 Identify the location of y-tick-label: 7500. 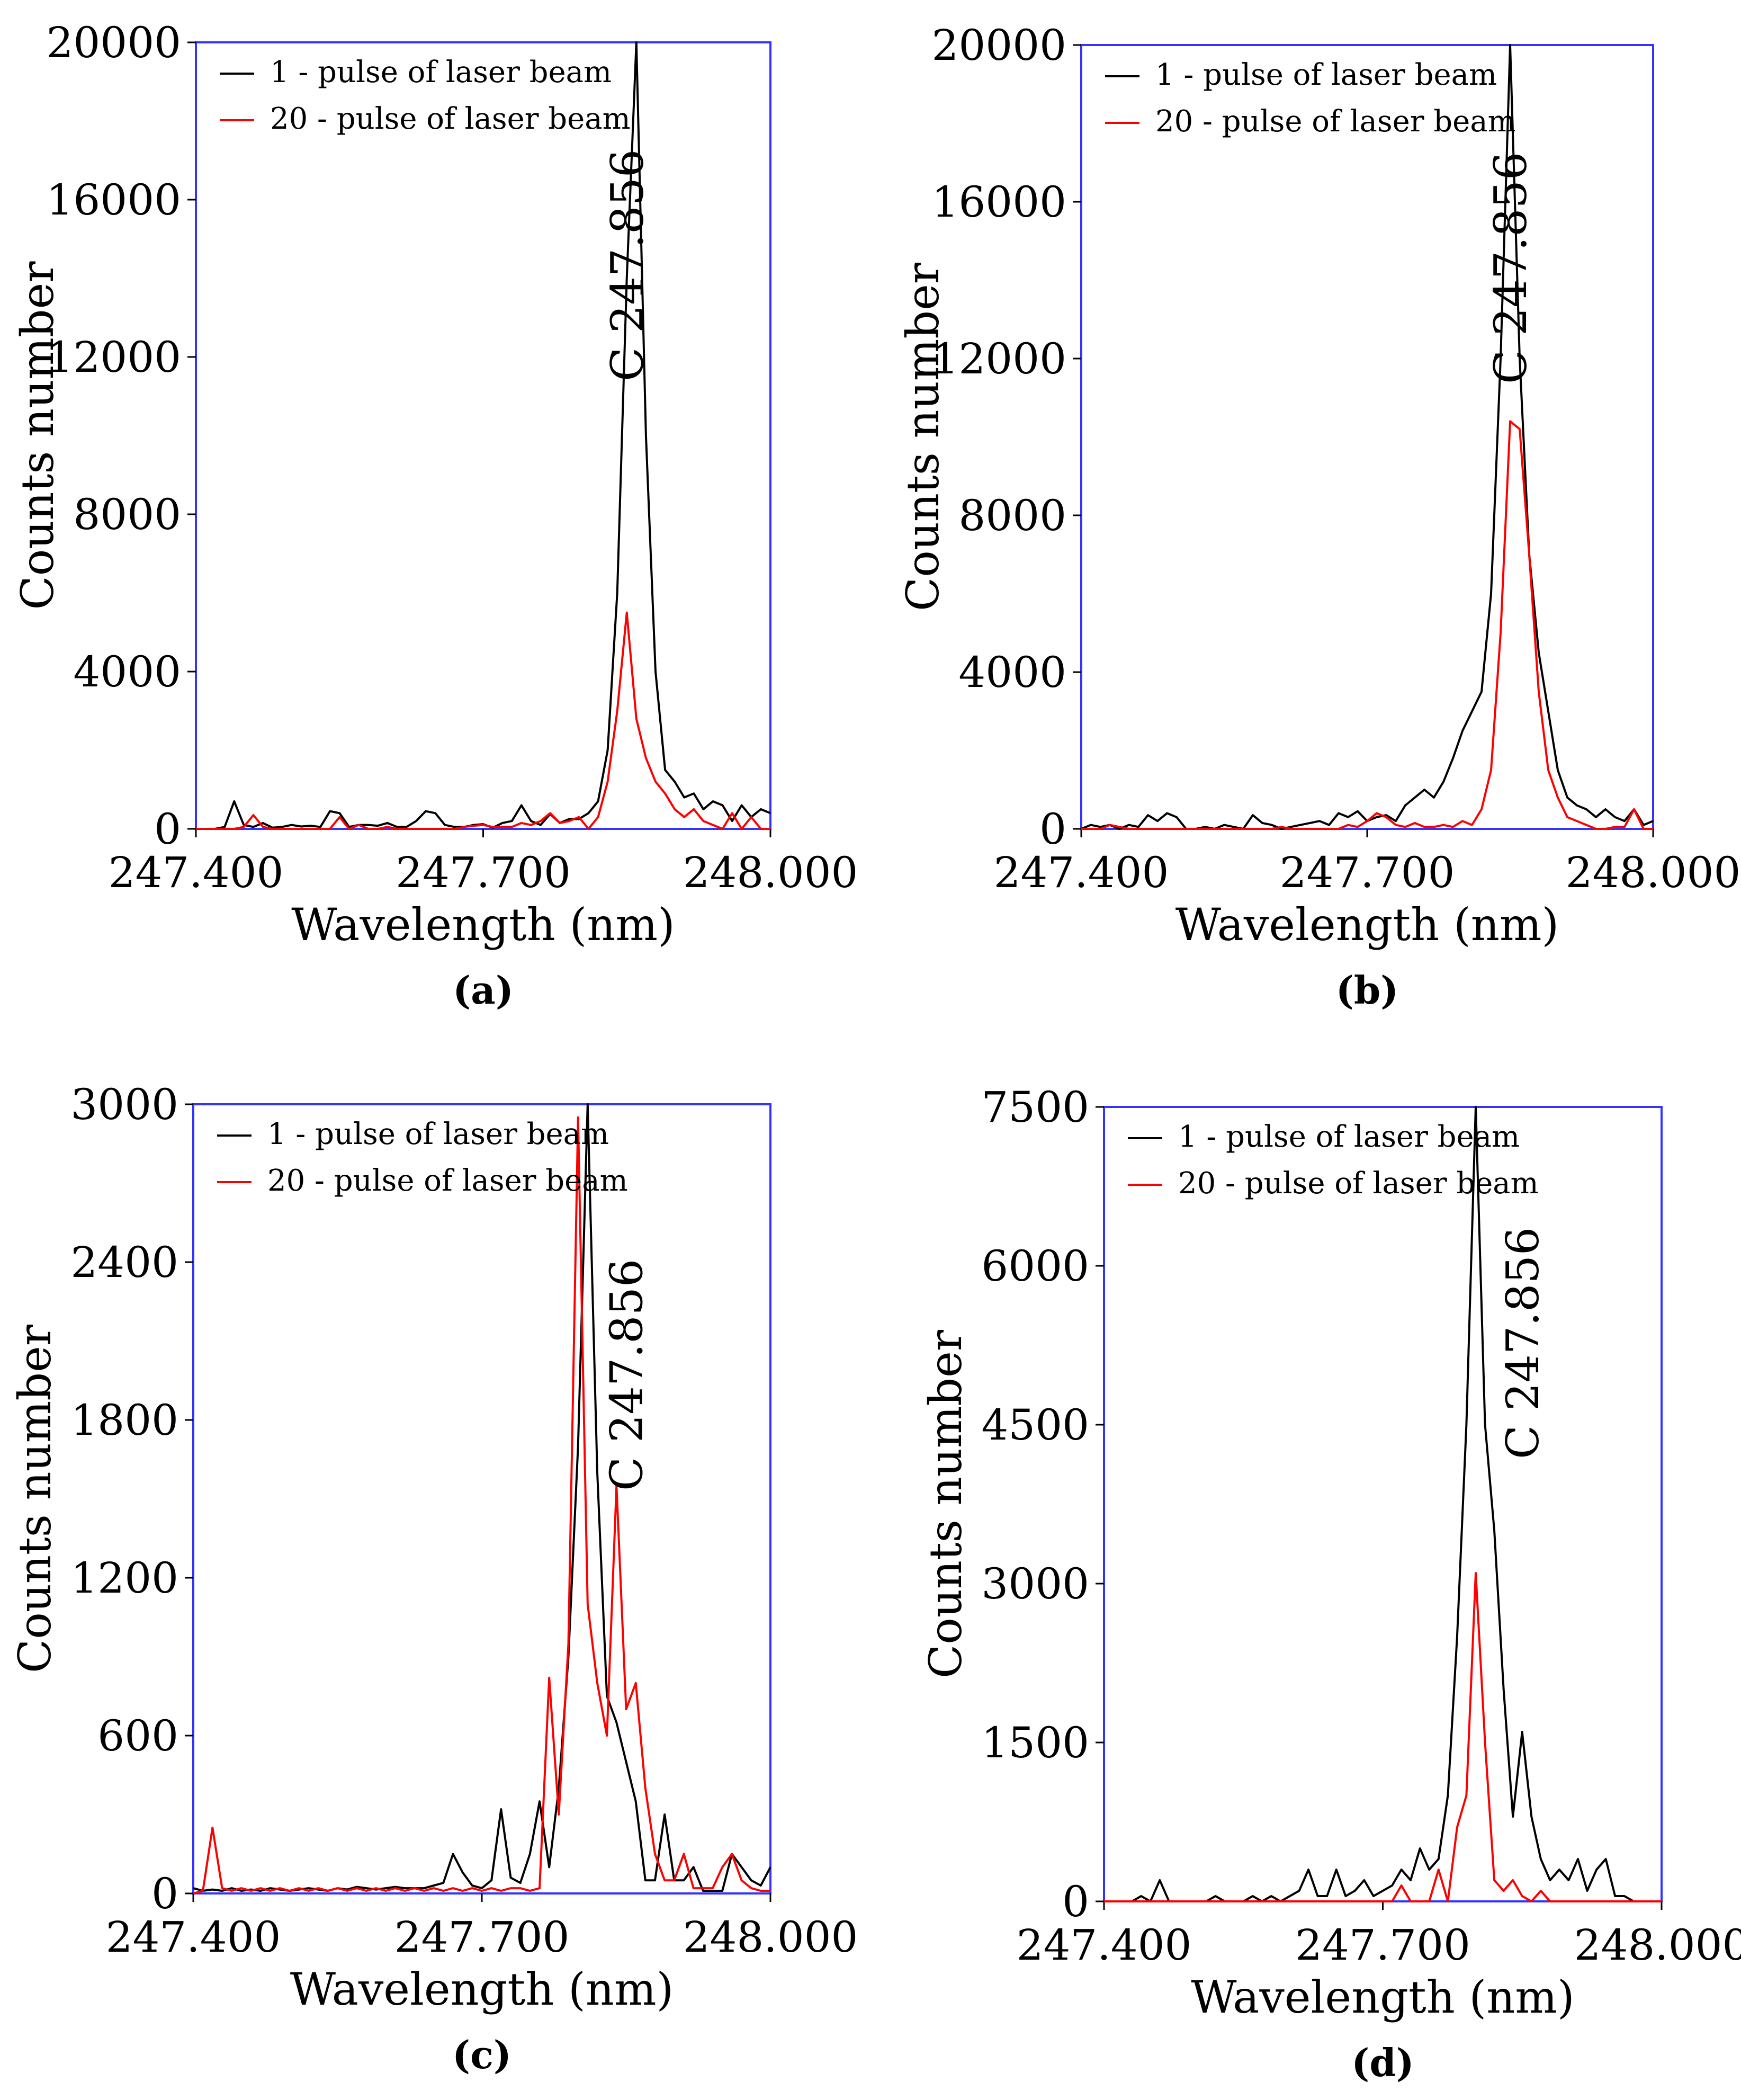
(1035, 1107).